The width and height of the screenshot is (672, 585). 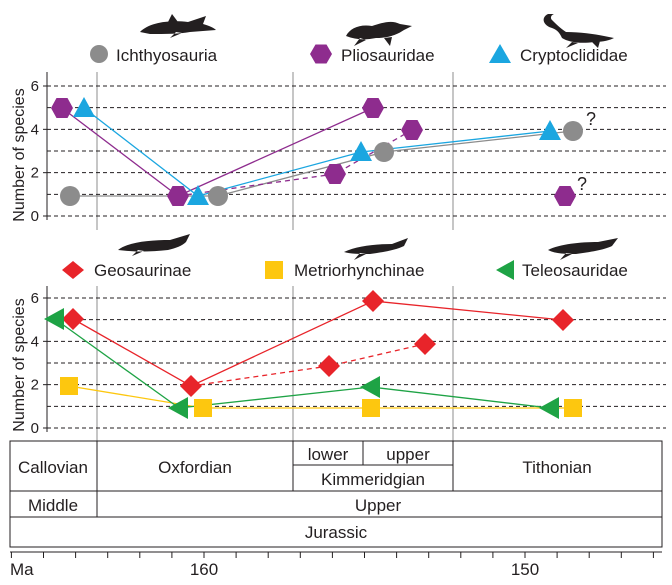 I want to click on legend-label-metriorhynchinae: Metriorhynchinae, so click(x=359, y=270).